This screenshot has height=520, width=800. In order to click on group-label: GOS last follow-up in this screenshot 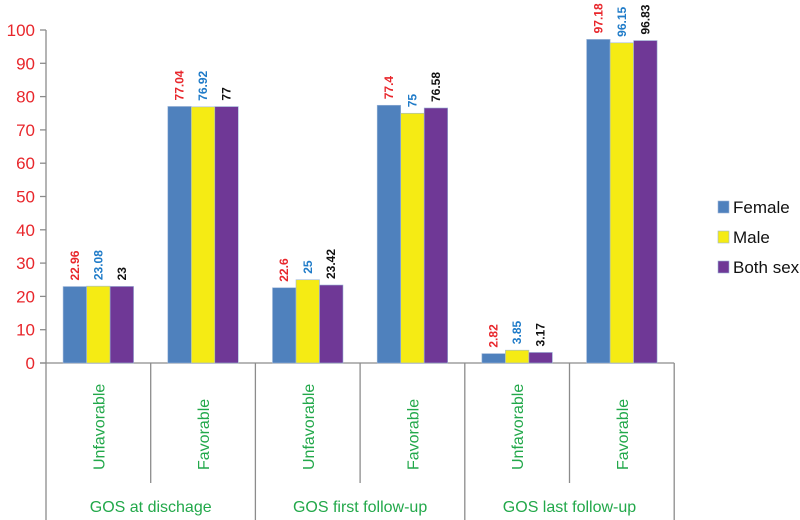, I will do `click(569, 507)`.